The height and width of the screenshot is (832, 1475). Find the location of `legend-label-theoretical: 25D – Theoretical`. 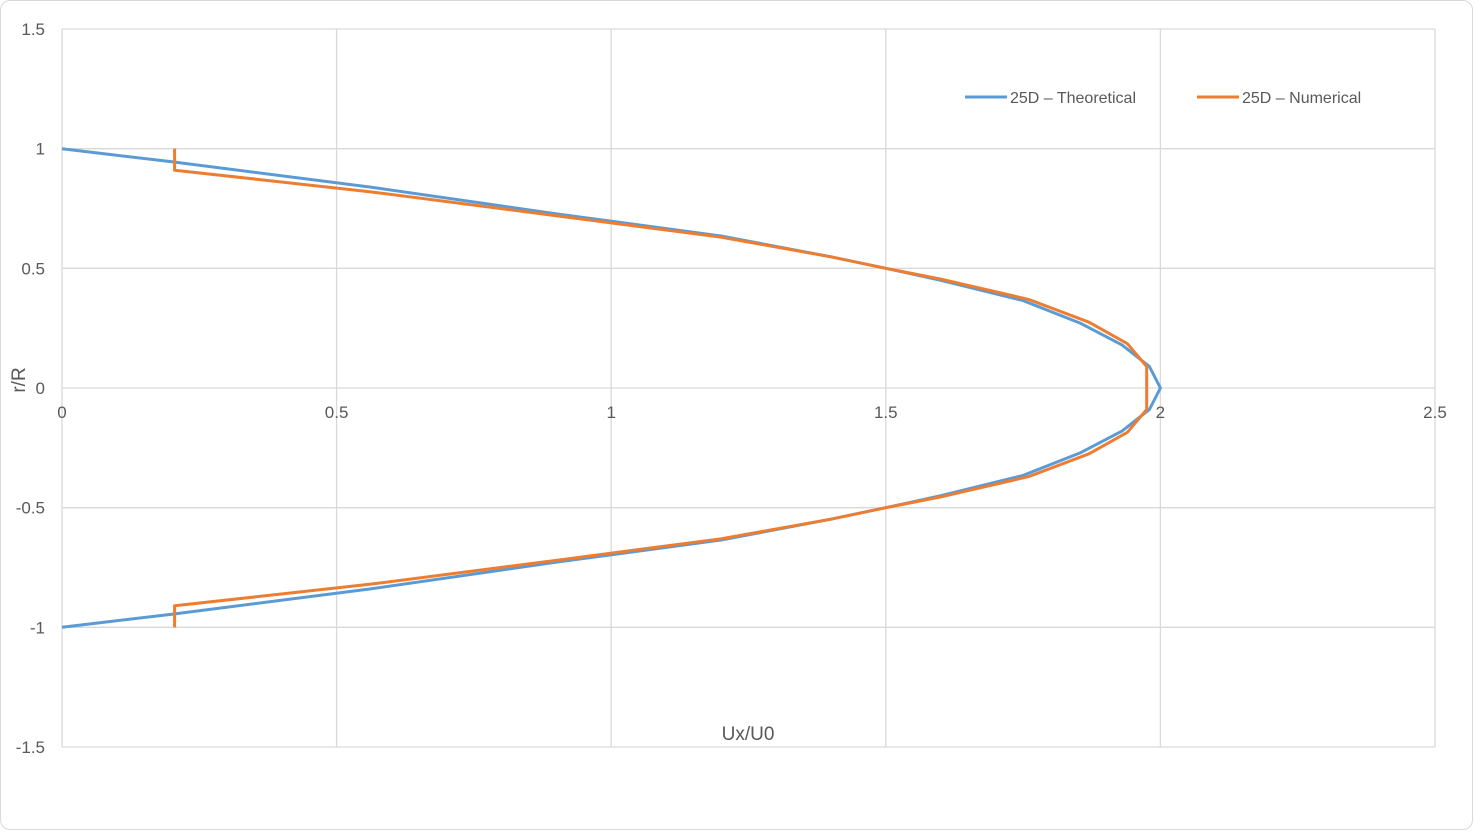

legend-label-theoretical: 25D – Theoretical is located at coordinates (1073, 98).